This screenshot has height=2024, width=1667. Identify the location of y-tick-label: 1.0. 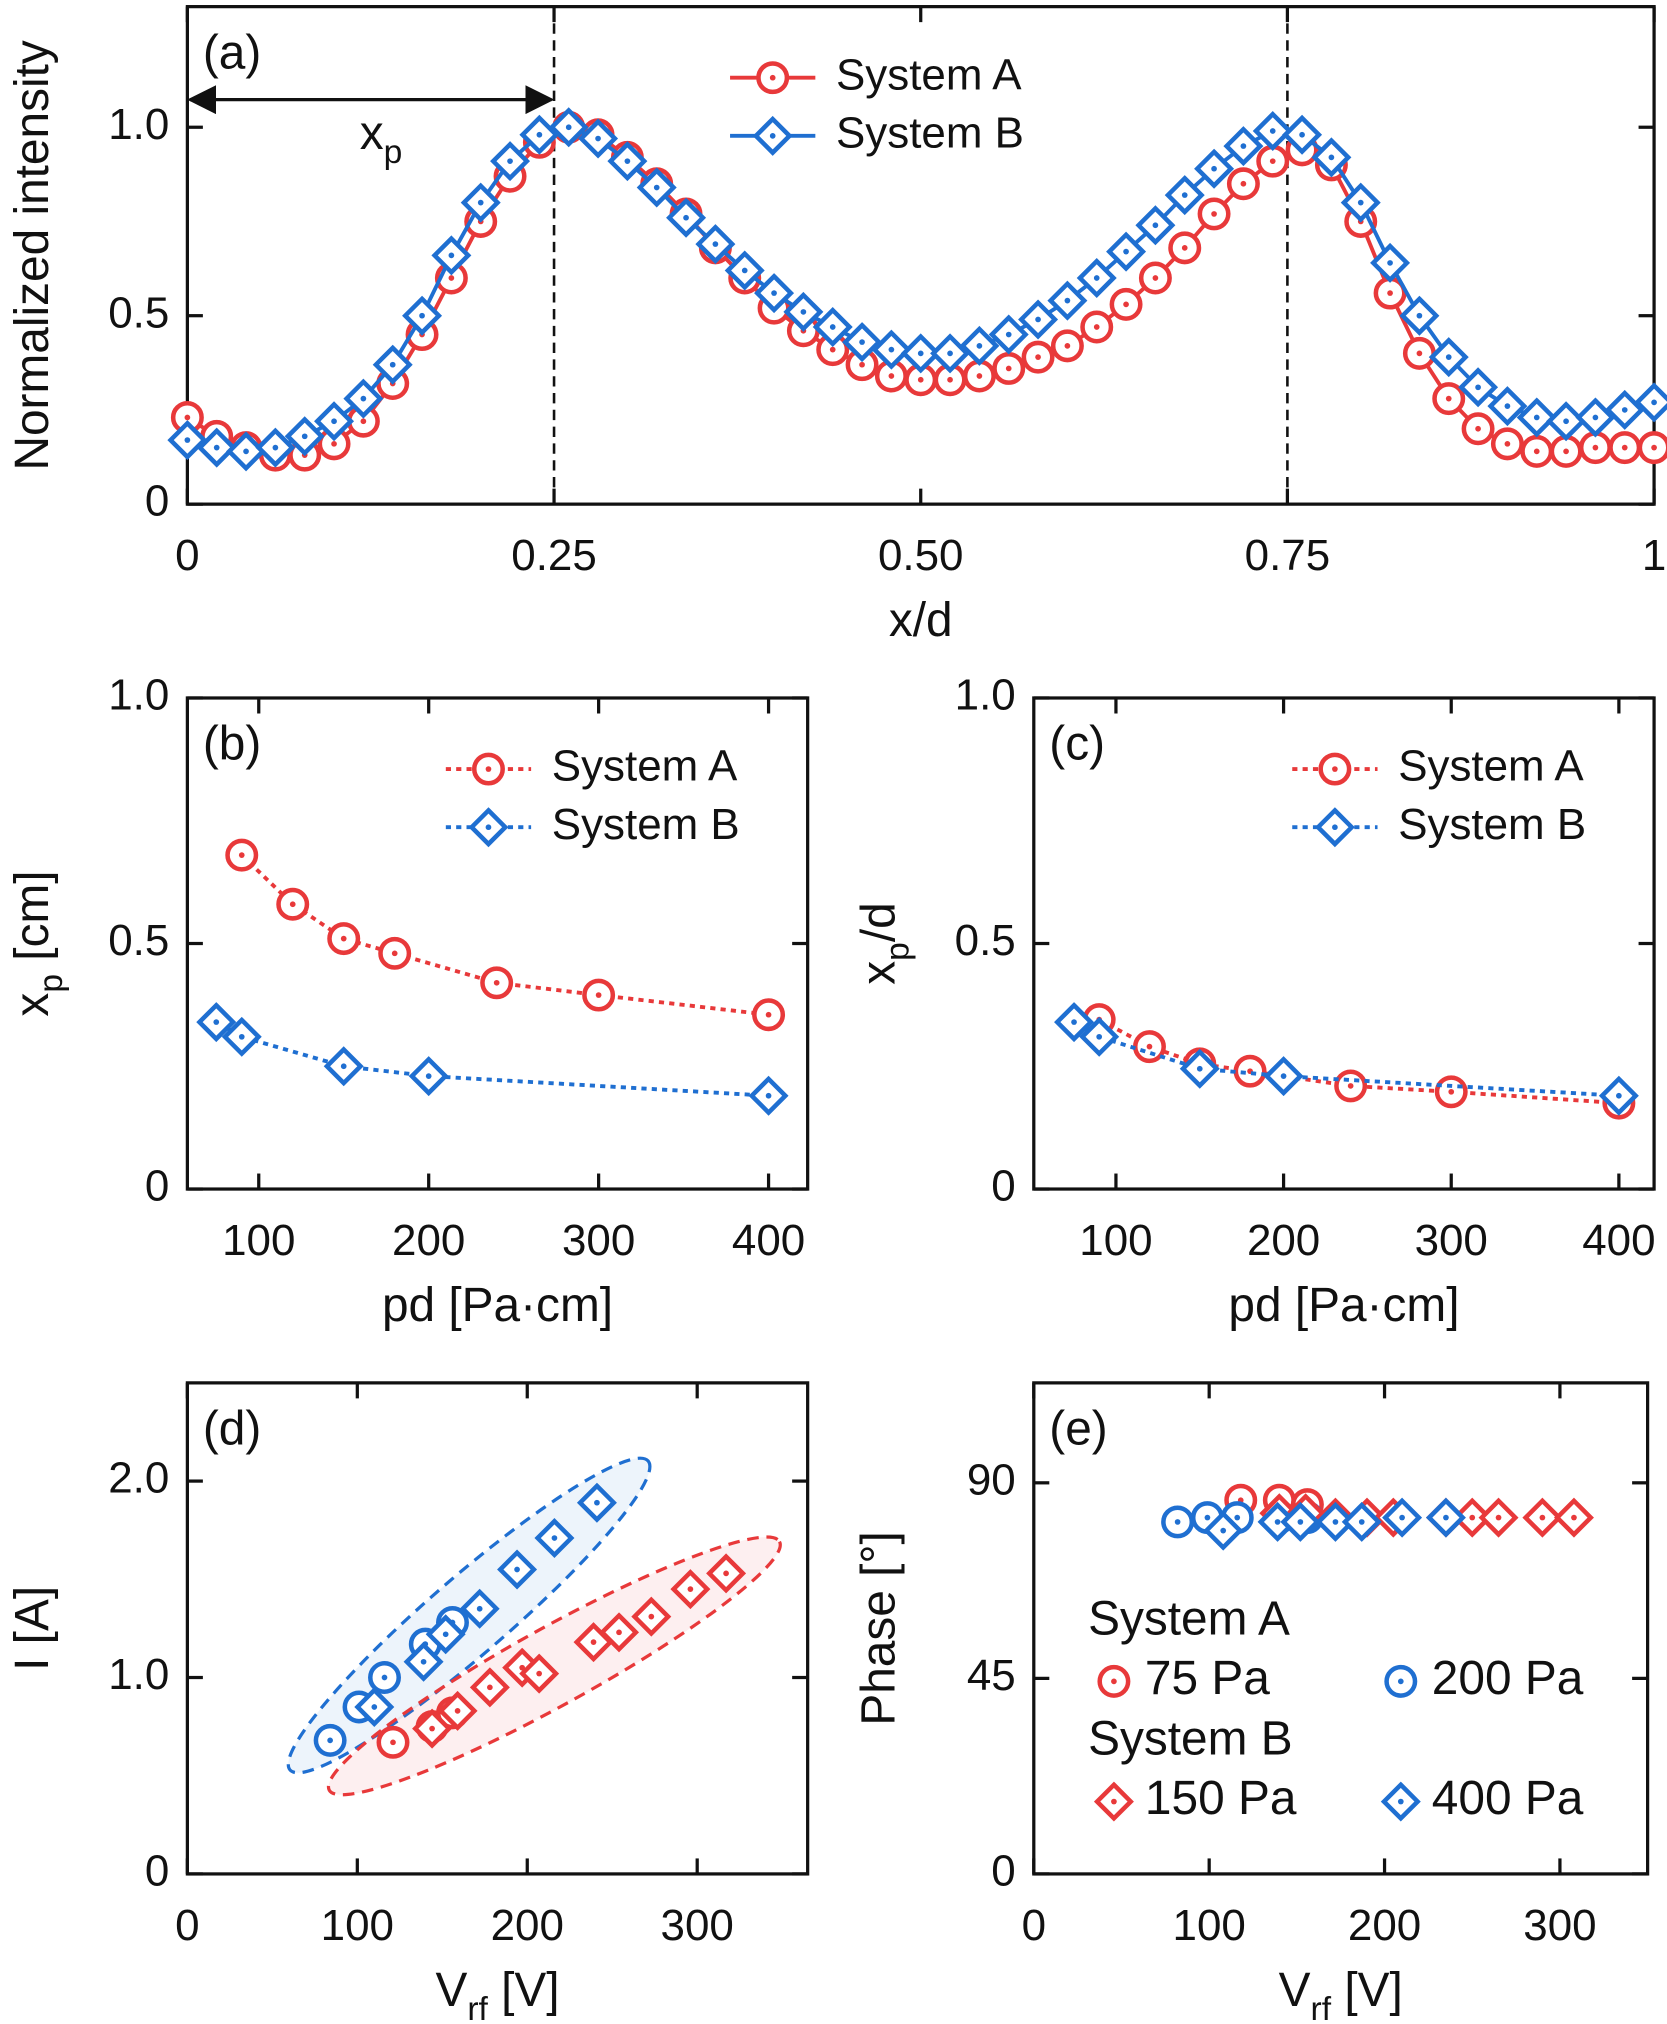
(138, 1674).